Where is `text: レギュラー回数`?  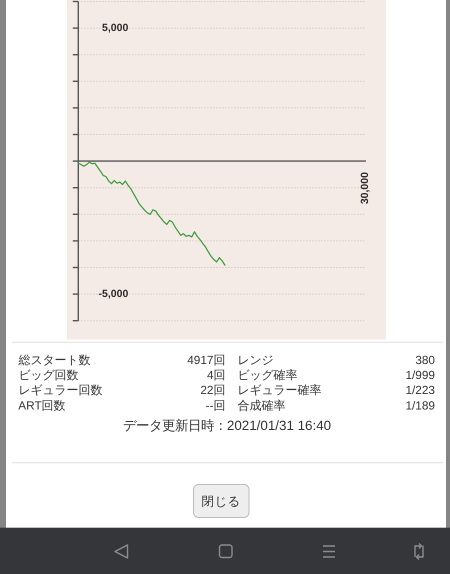
text: レギュラー回数 is located at coordinates (60, 390).